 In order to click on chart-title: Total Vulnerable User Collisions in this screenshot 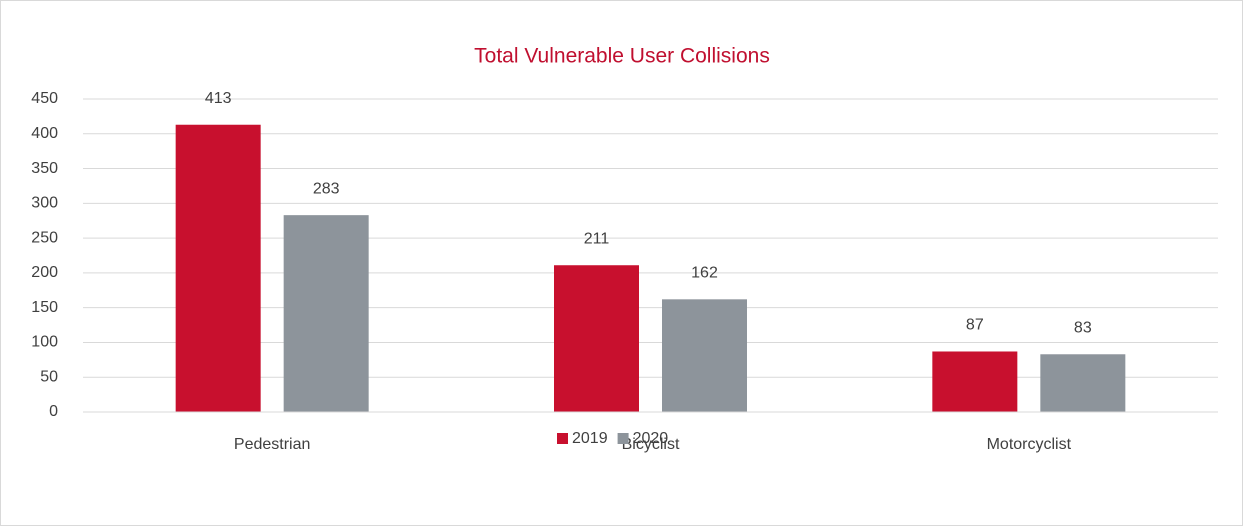, I will do `click(622, 56)`.